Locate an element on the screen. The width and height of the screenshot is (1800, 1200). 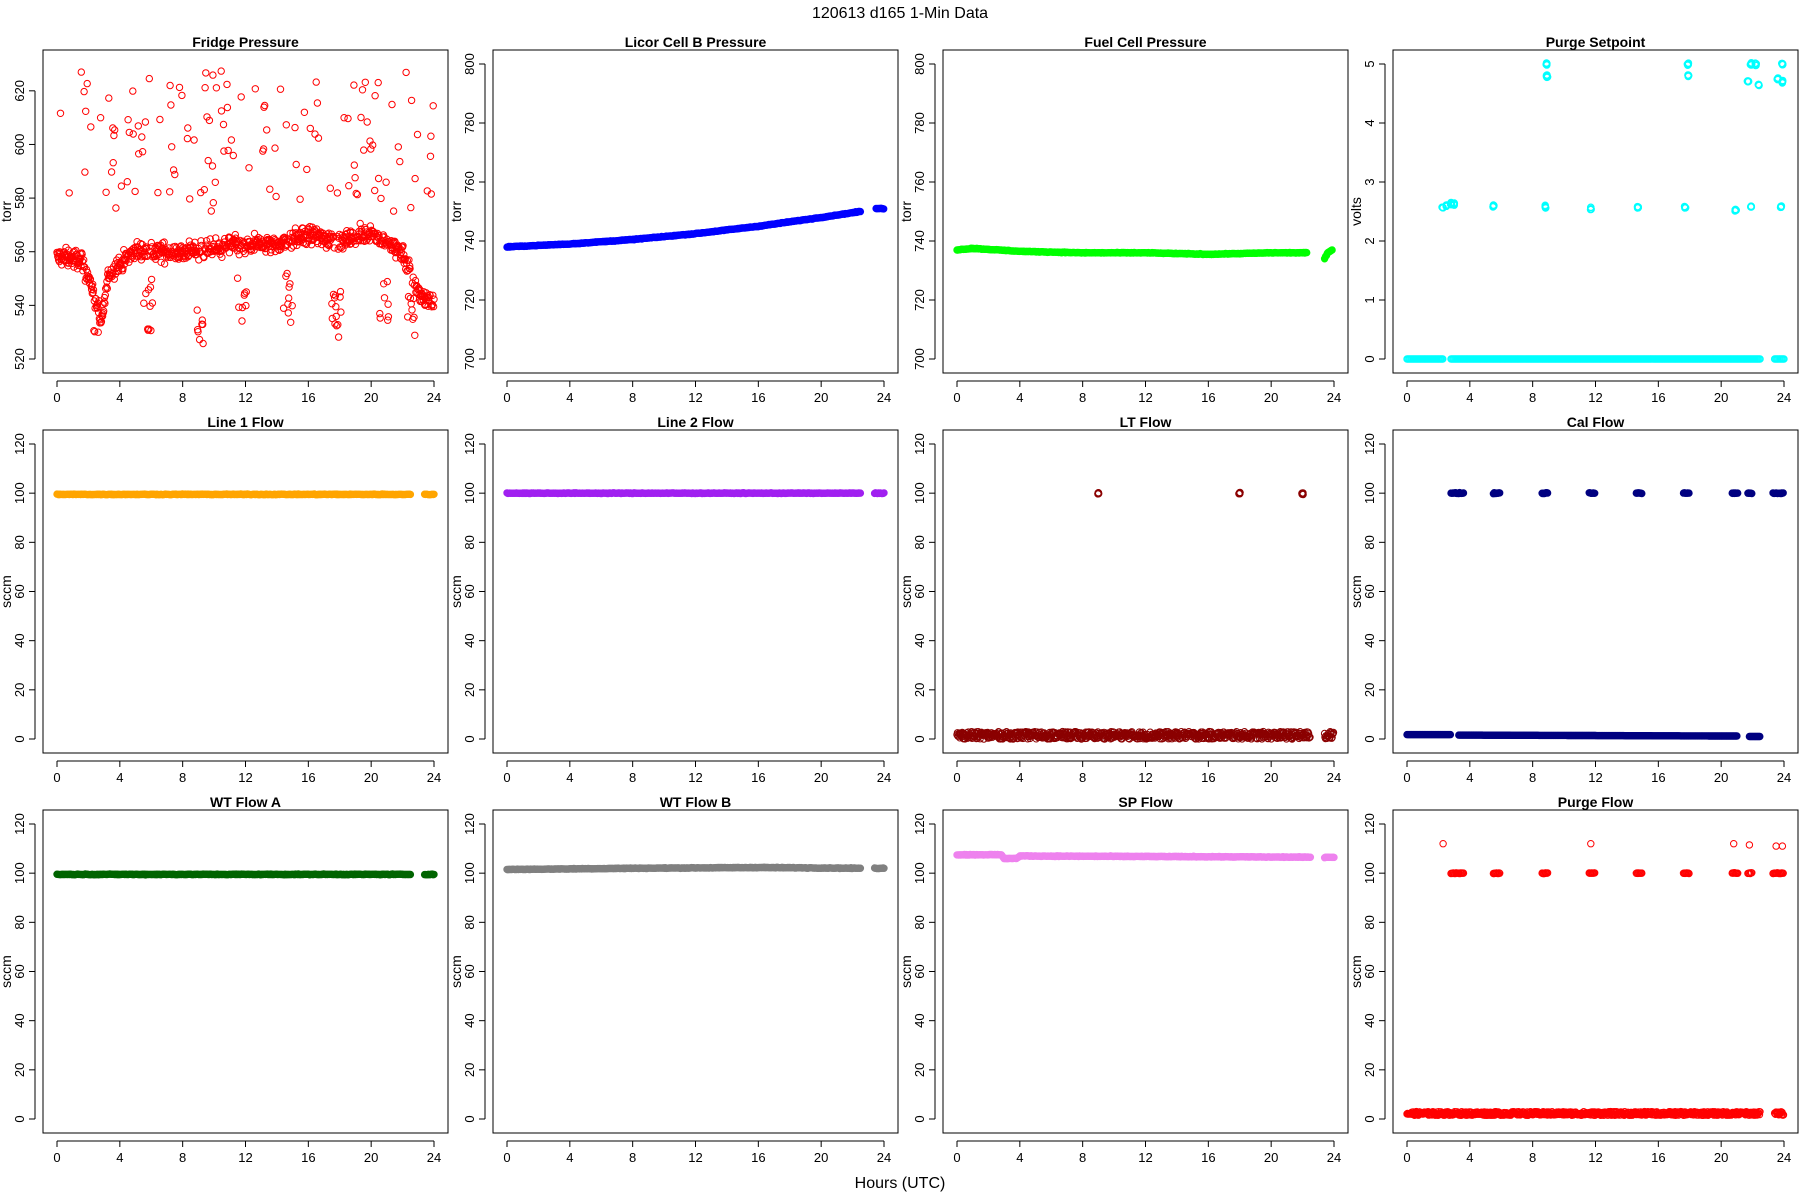
x-tick-label: 4 is located at coordinates (569, 397).